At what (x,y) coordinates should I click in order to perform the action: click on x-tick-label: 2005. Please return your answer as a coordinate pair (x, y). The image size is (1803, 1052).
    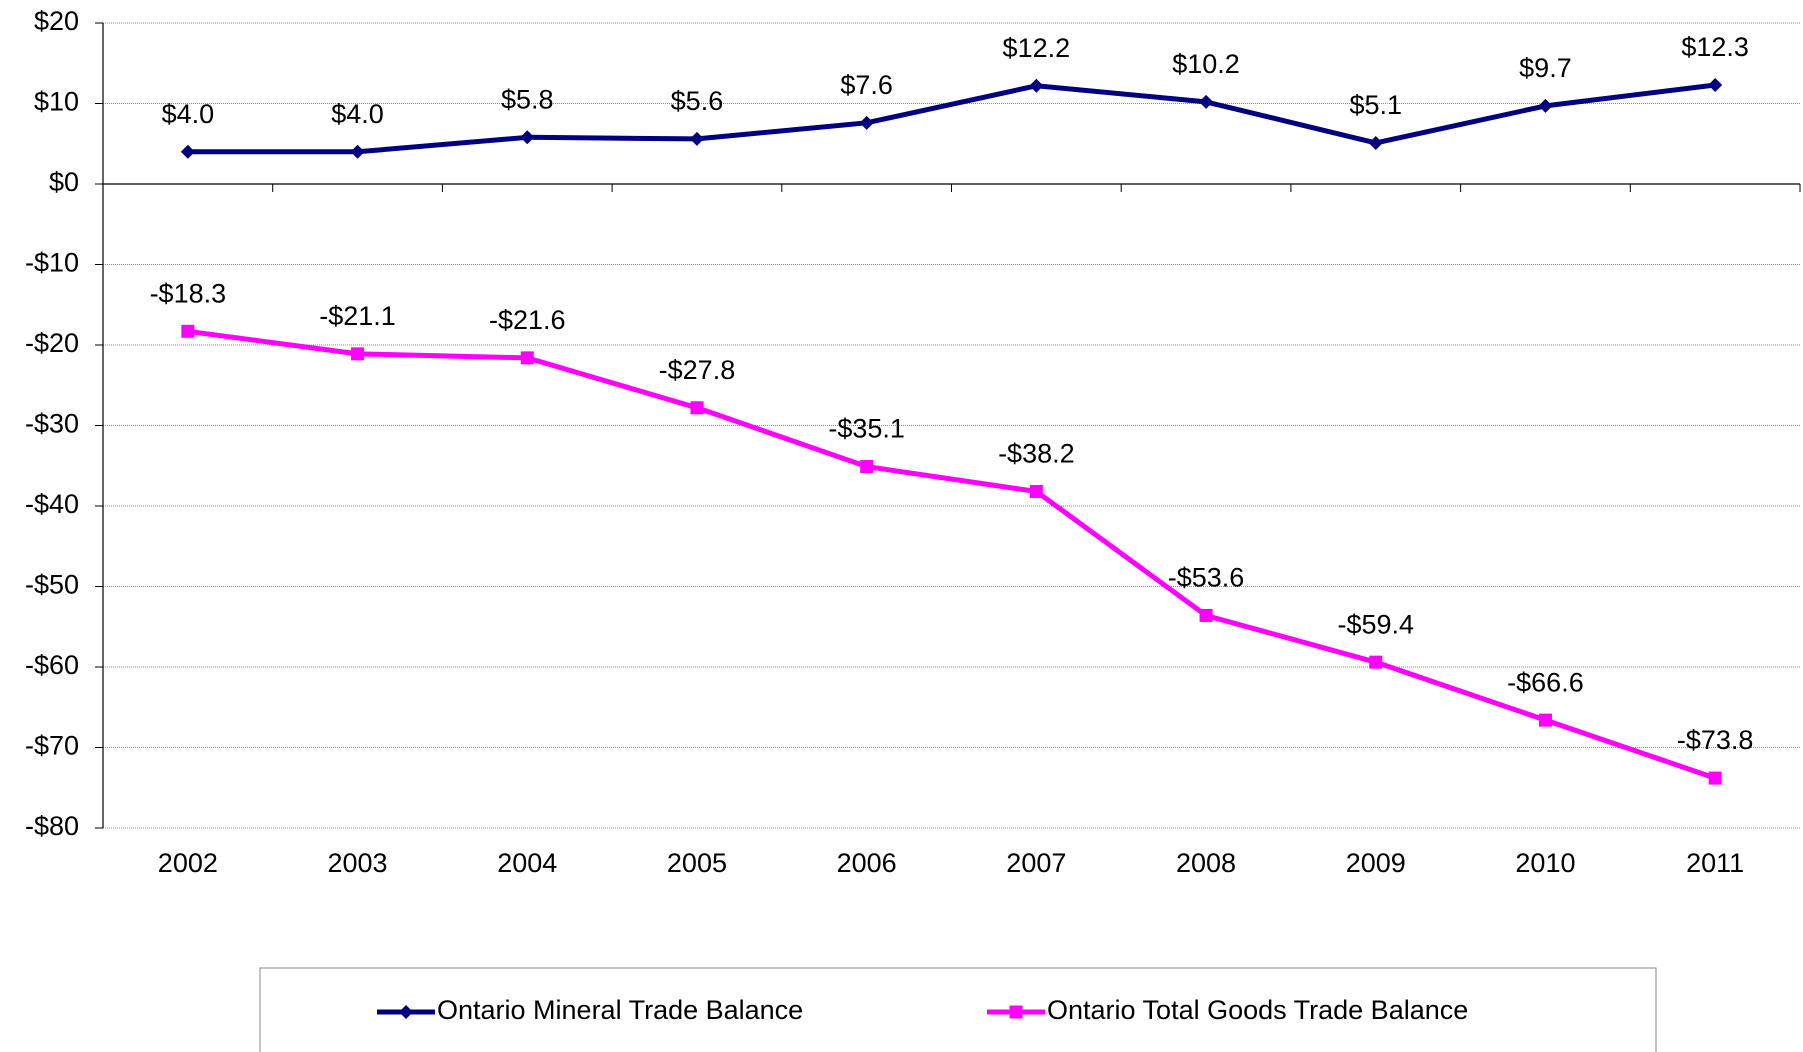
    Looking at the image, I should click on (697, 863).